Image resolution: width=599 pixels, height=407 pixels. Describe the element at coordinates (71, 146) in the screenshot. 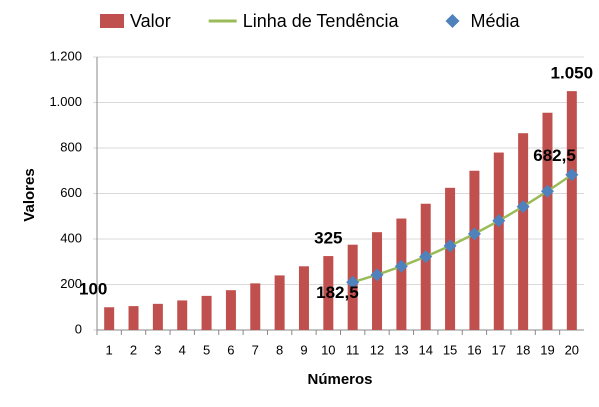

I see `y-tick-label: 800` at that location.